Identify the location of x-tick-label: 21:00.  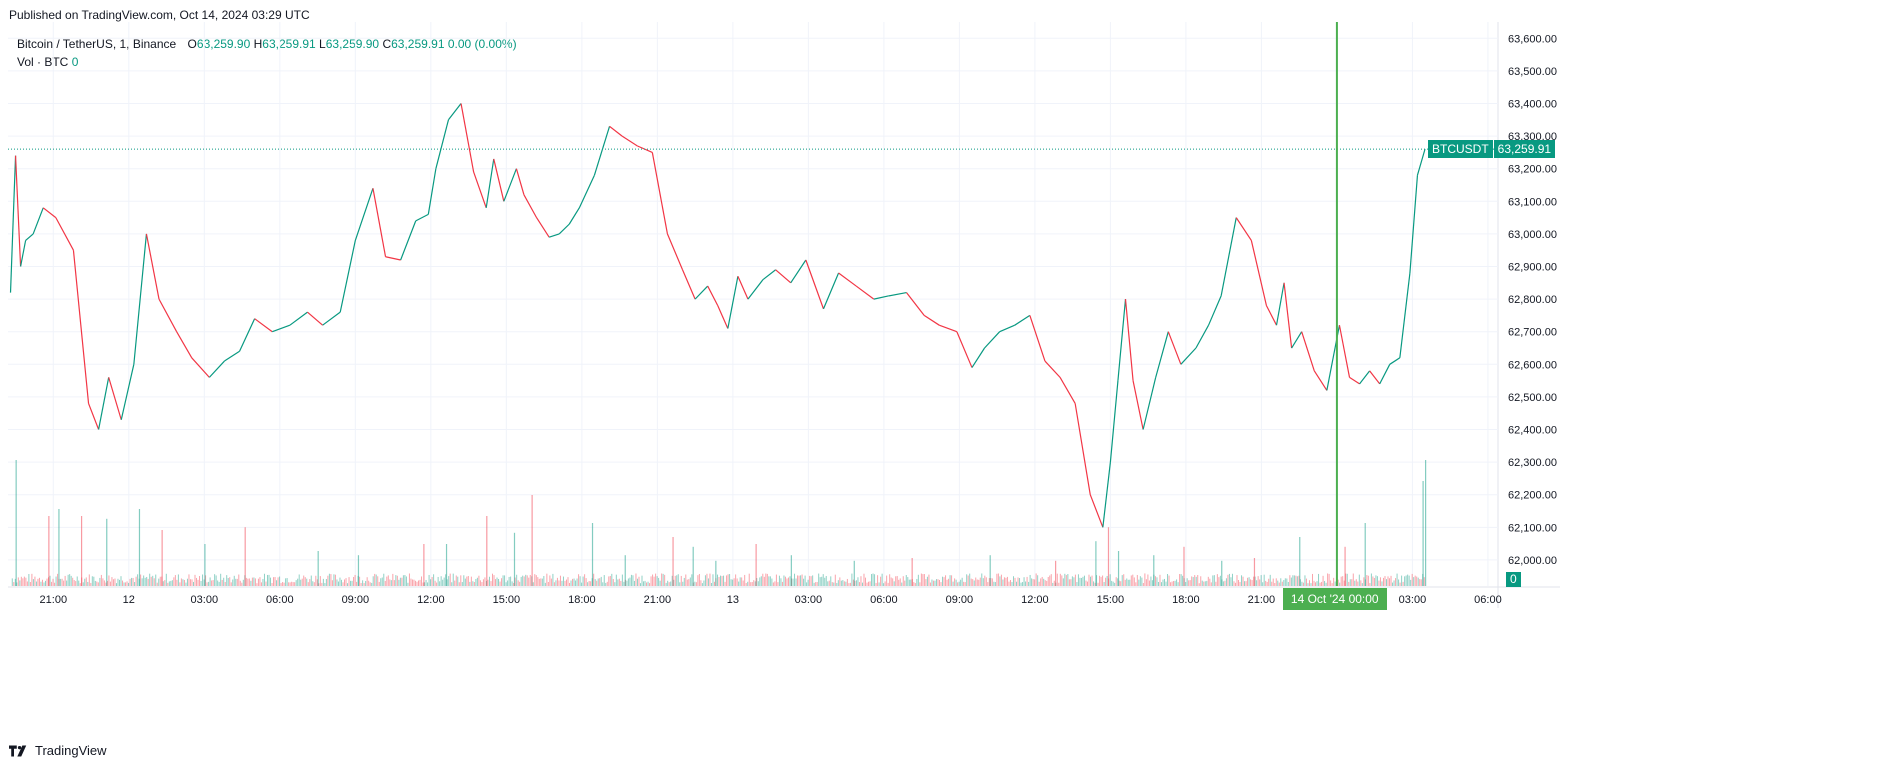
(54, 600).